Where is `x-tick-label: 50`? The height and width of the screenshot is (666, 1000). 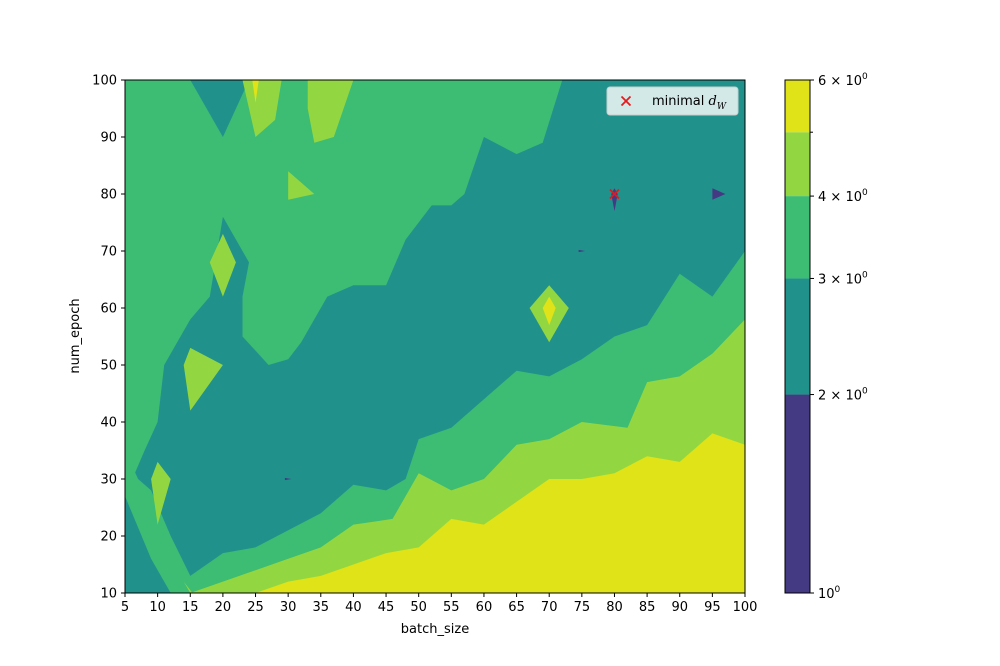
x-tick-label: 50 is located at coordinates (418, 607).